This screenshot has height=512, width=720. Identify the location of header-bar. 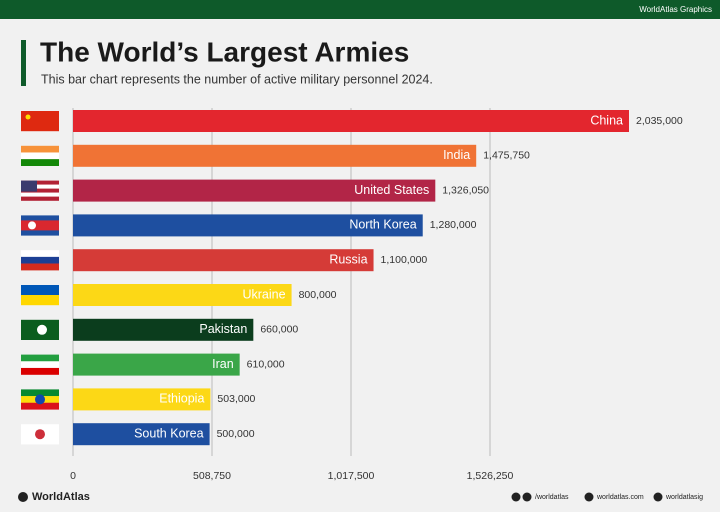
(360, 9).